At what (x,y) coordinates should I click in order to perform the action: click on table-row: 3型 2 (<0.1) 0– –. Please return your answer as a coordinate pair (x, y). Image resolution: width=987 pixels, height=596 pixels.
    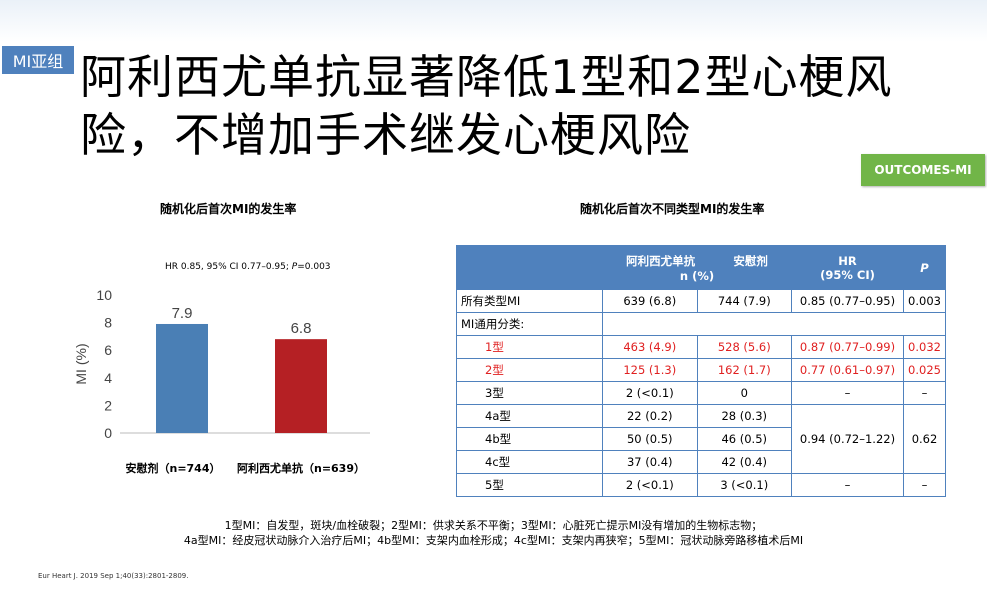
    Looking at the image, I should click on (701, 393).